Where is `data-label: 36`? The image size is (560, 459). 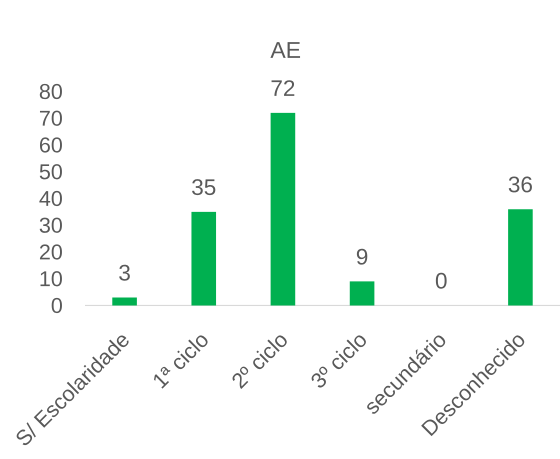
data-label: 36 is located at coordinates (520, 184).